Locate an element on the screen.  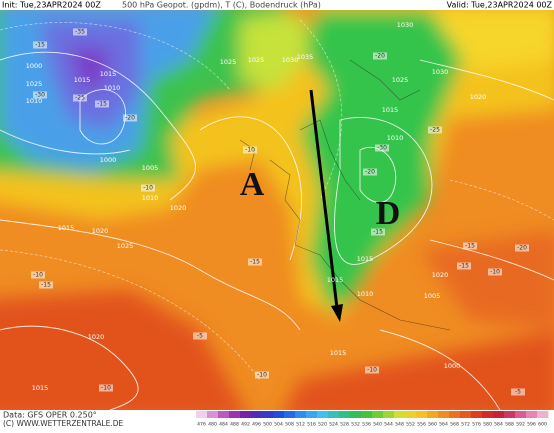
scale-label: 600 is located at coordinates (542, 425).